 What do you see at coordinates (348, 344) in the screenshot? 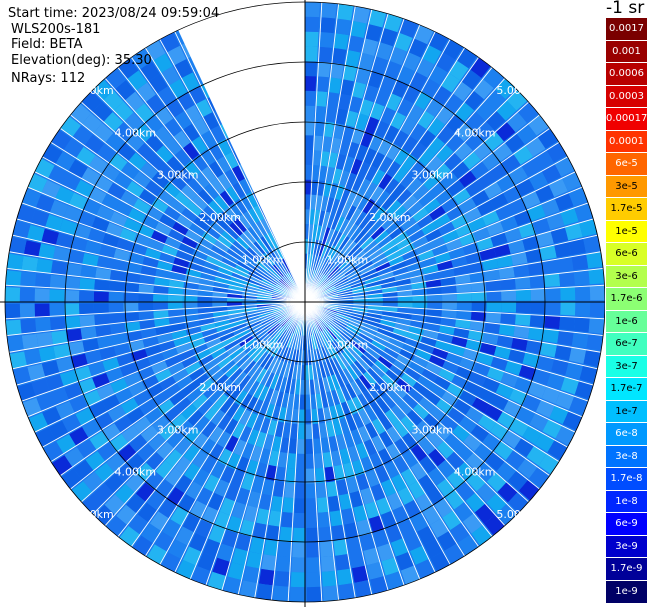
I see `range-label: 1.00km` at bounding box center [348, 344].